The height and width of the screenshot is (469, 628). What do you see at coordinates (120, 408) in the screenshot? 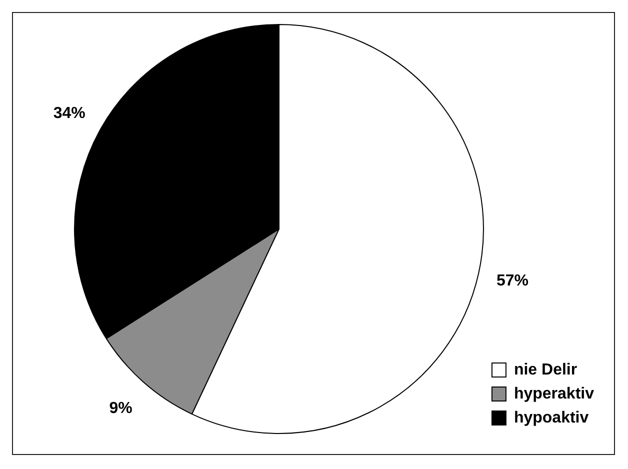
I see `data-label: 9%` at bounding box center [120, 408].